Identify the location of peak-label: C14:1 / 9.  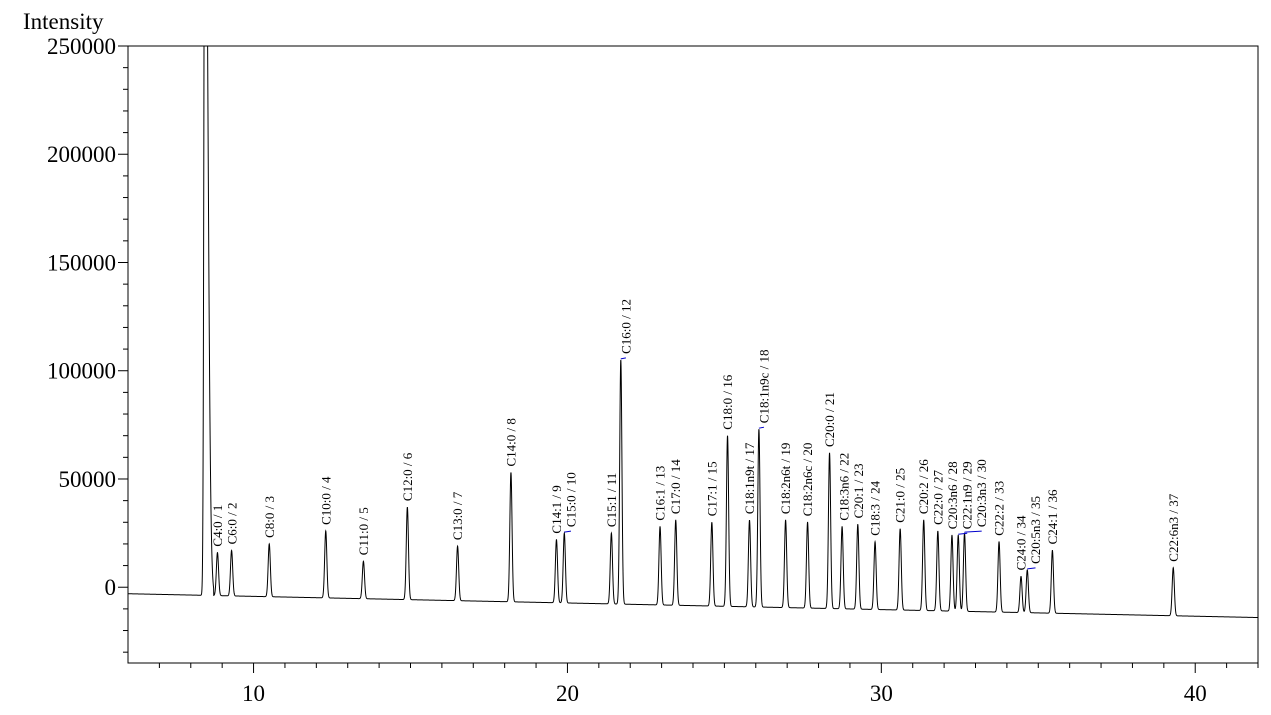
(556, 509).